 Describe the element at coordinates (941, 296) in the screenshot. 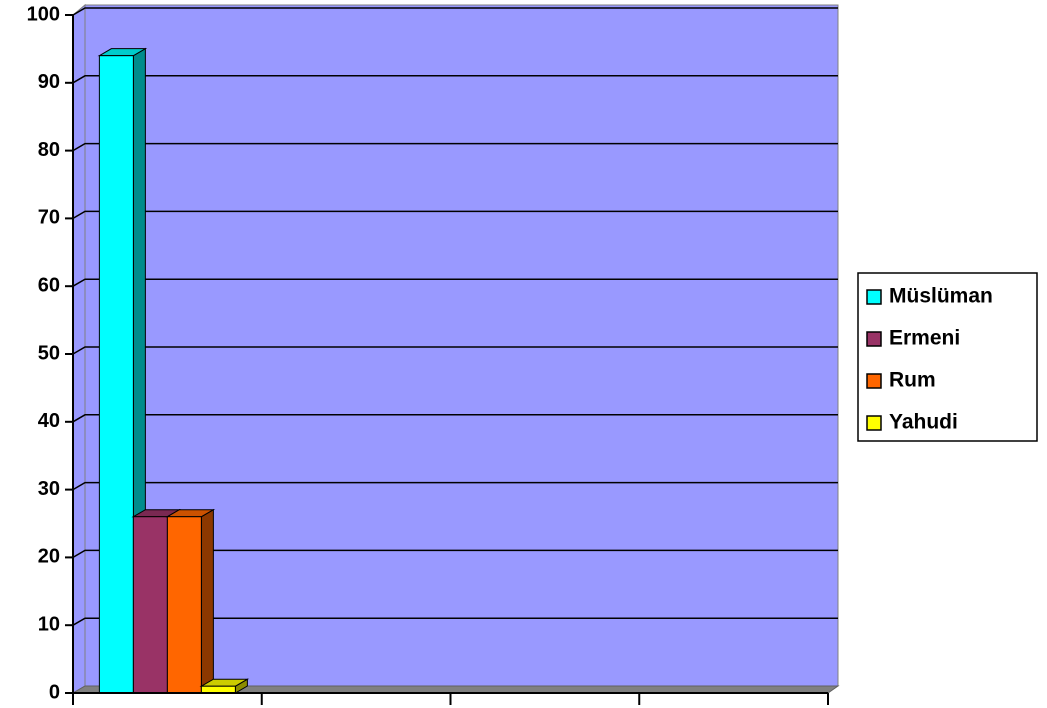

I see `legend-label: Müslüman` at that location.